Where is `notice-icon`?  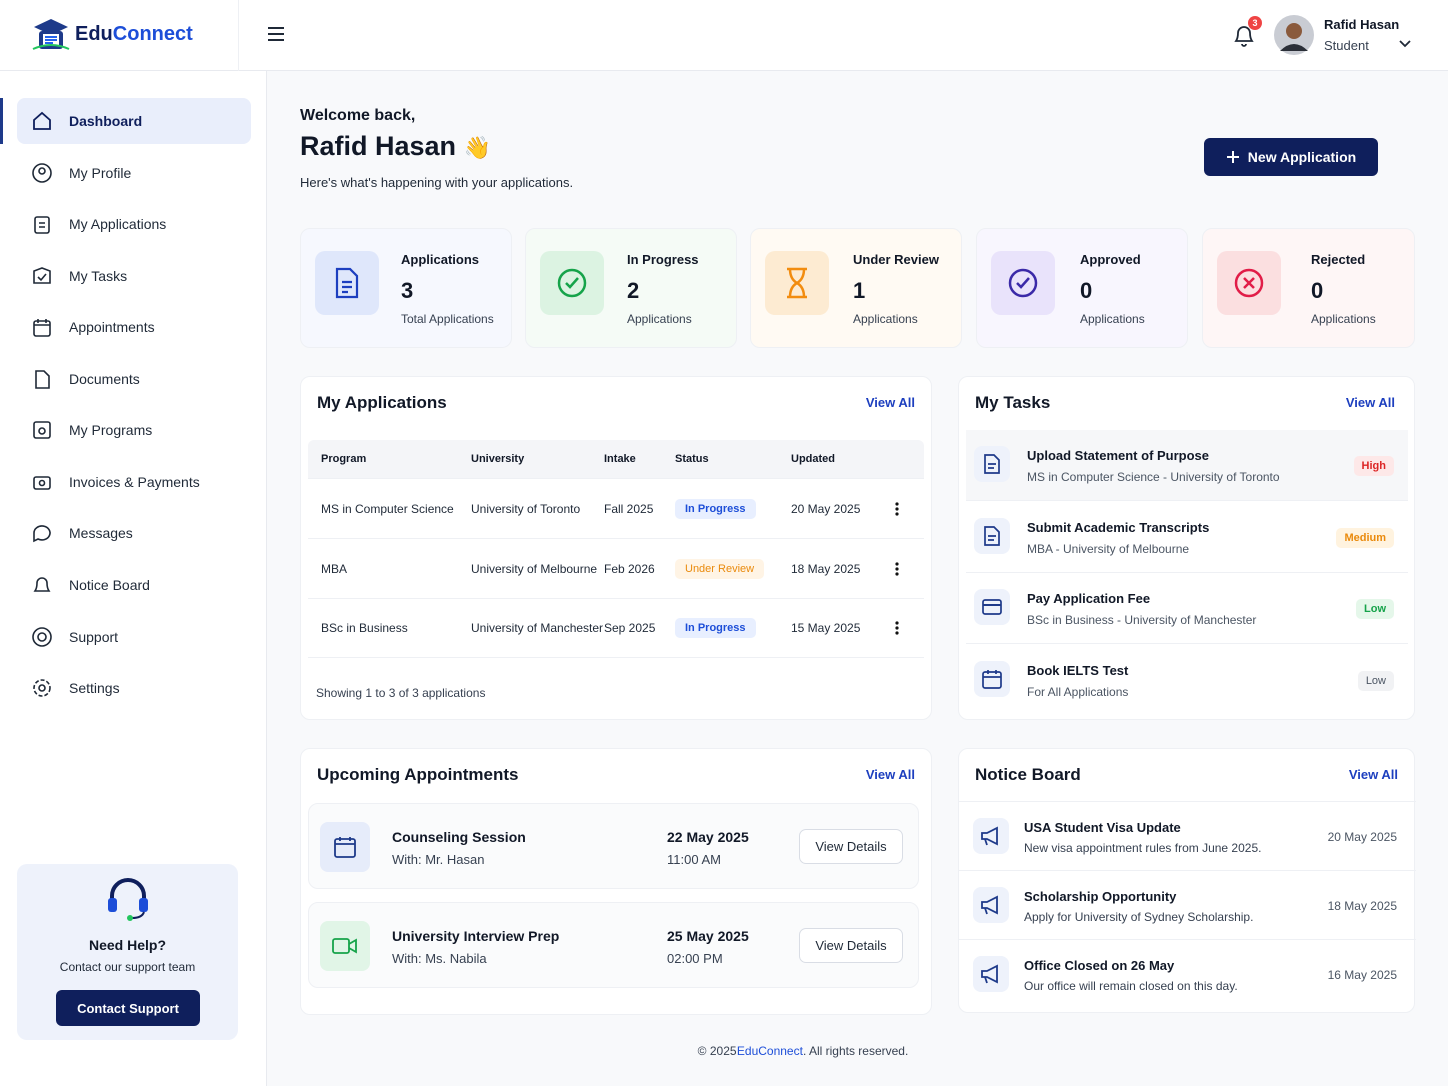 notice-icon is located at coordinates (991, 836).